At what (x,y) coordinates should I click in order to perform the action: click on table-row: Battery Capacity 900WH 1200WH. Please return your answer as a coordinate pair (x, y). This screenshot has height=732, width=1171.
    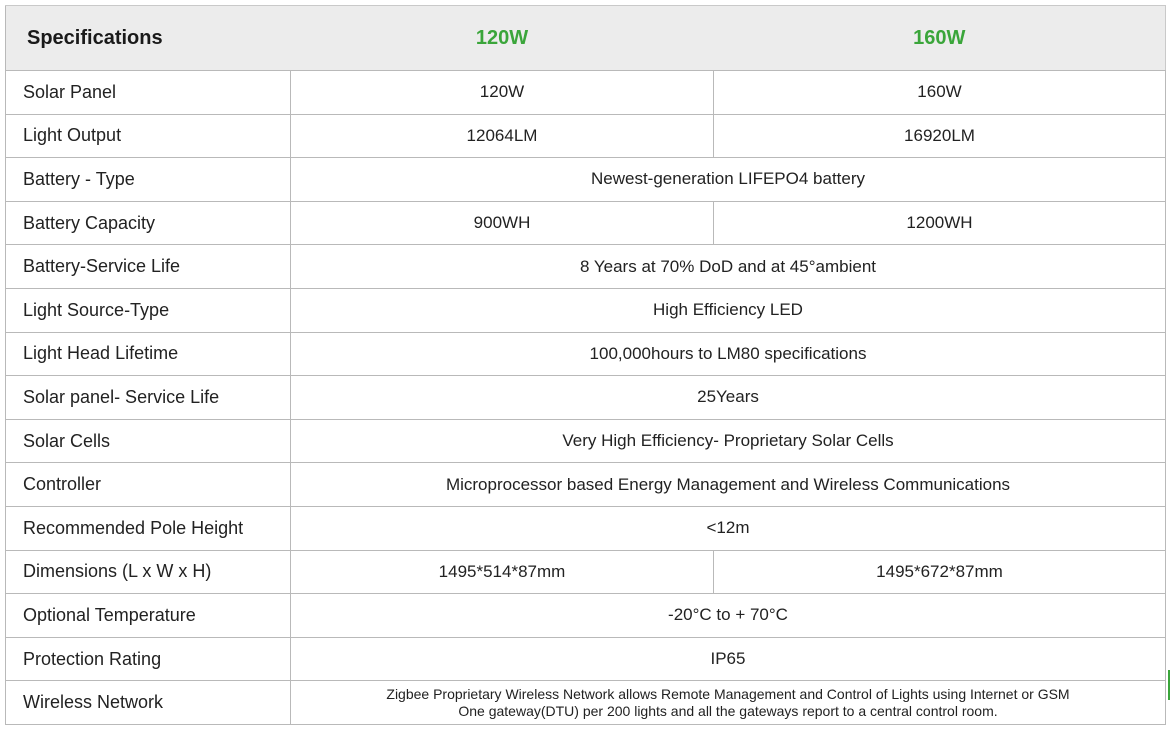
    Looking at the image, I should click on (585, 223).